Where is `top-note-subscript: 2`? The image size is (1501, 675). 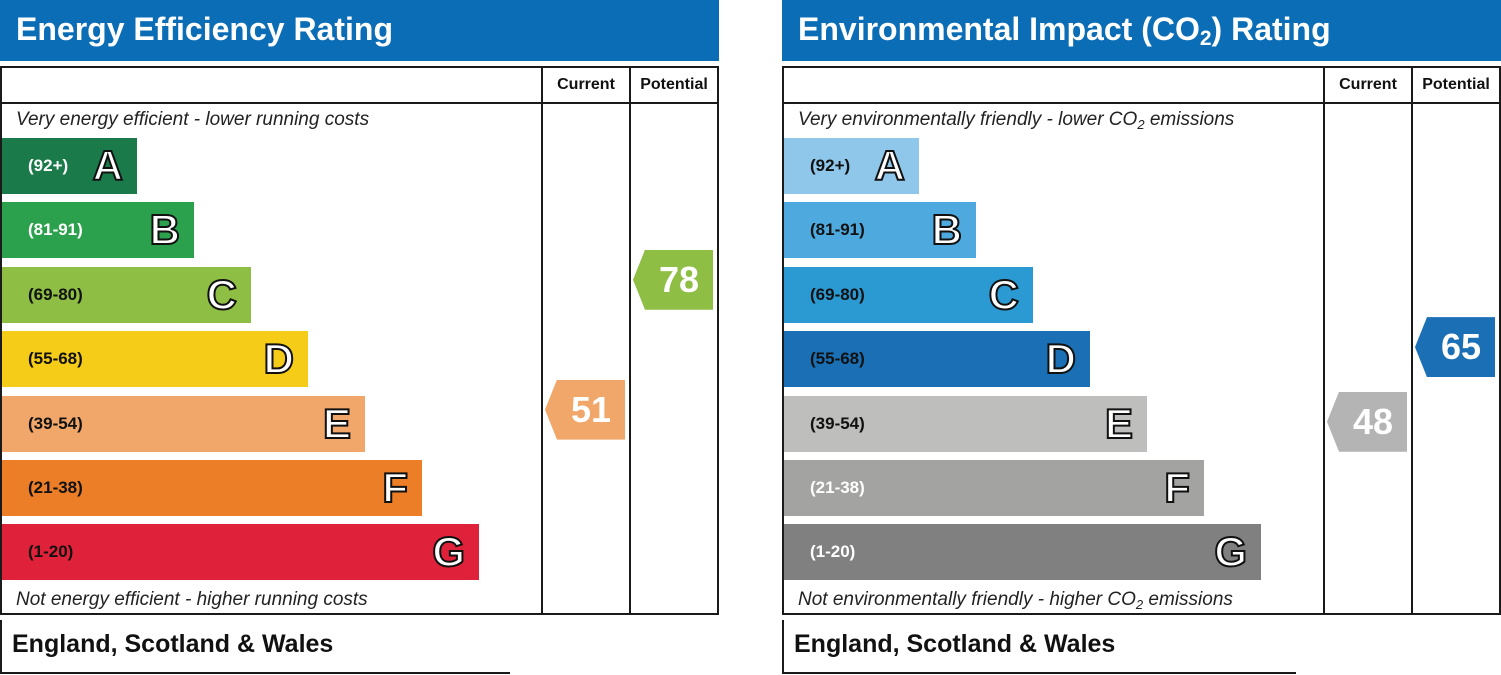
top-note-subscript: 2 is located at coordinates (1141, 124).